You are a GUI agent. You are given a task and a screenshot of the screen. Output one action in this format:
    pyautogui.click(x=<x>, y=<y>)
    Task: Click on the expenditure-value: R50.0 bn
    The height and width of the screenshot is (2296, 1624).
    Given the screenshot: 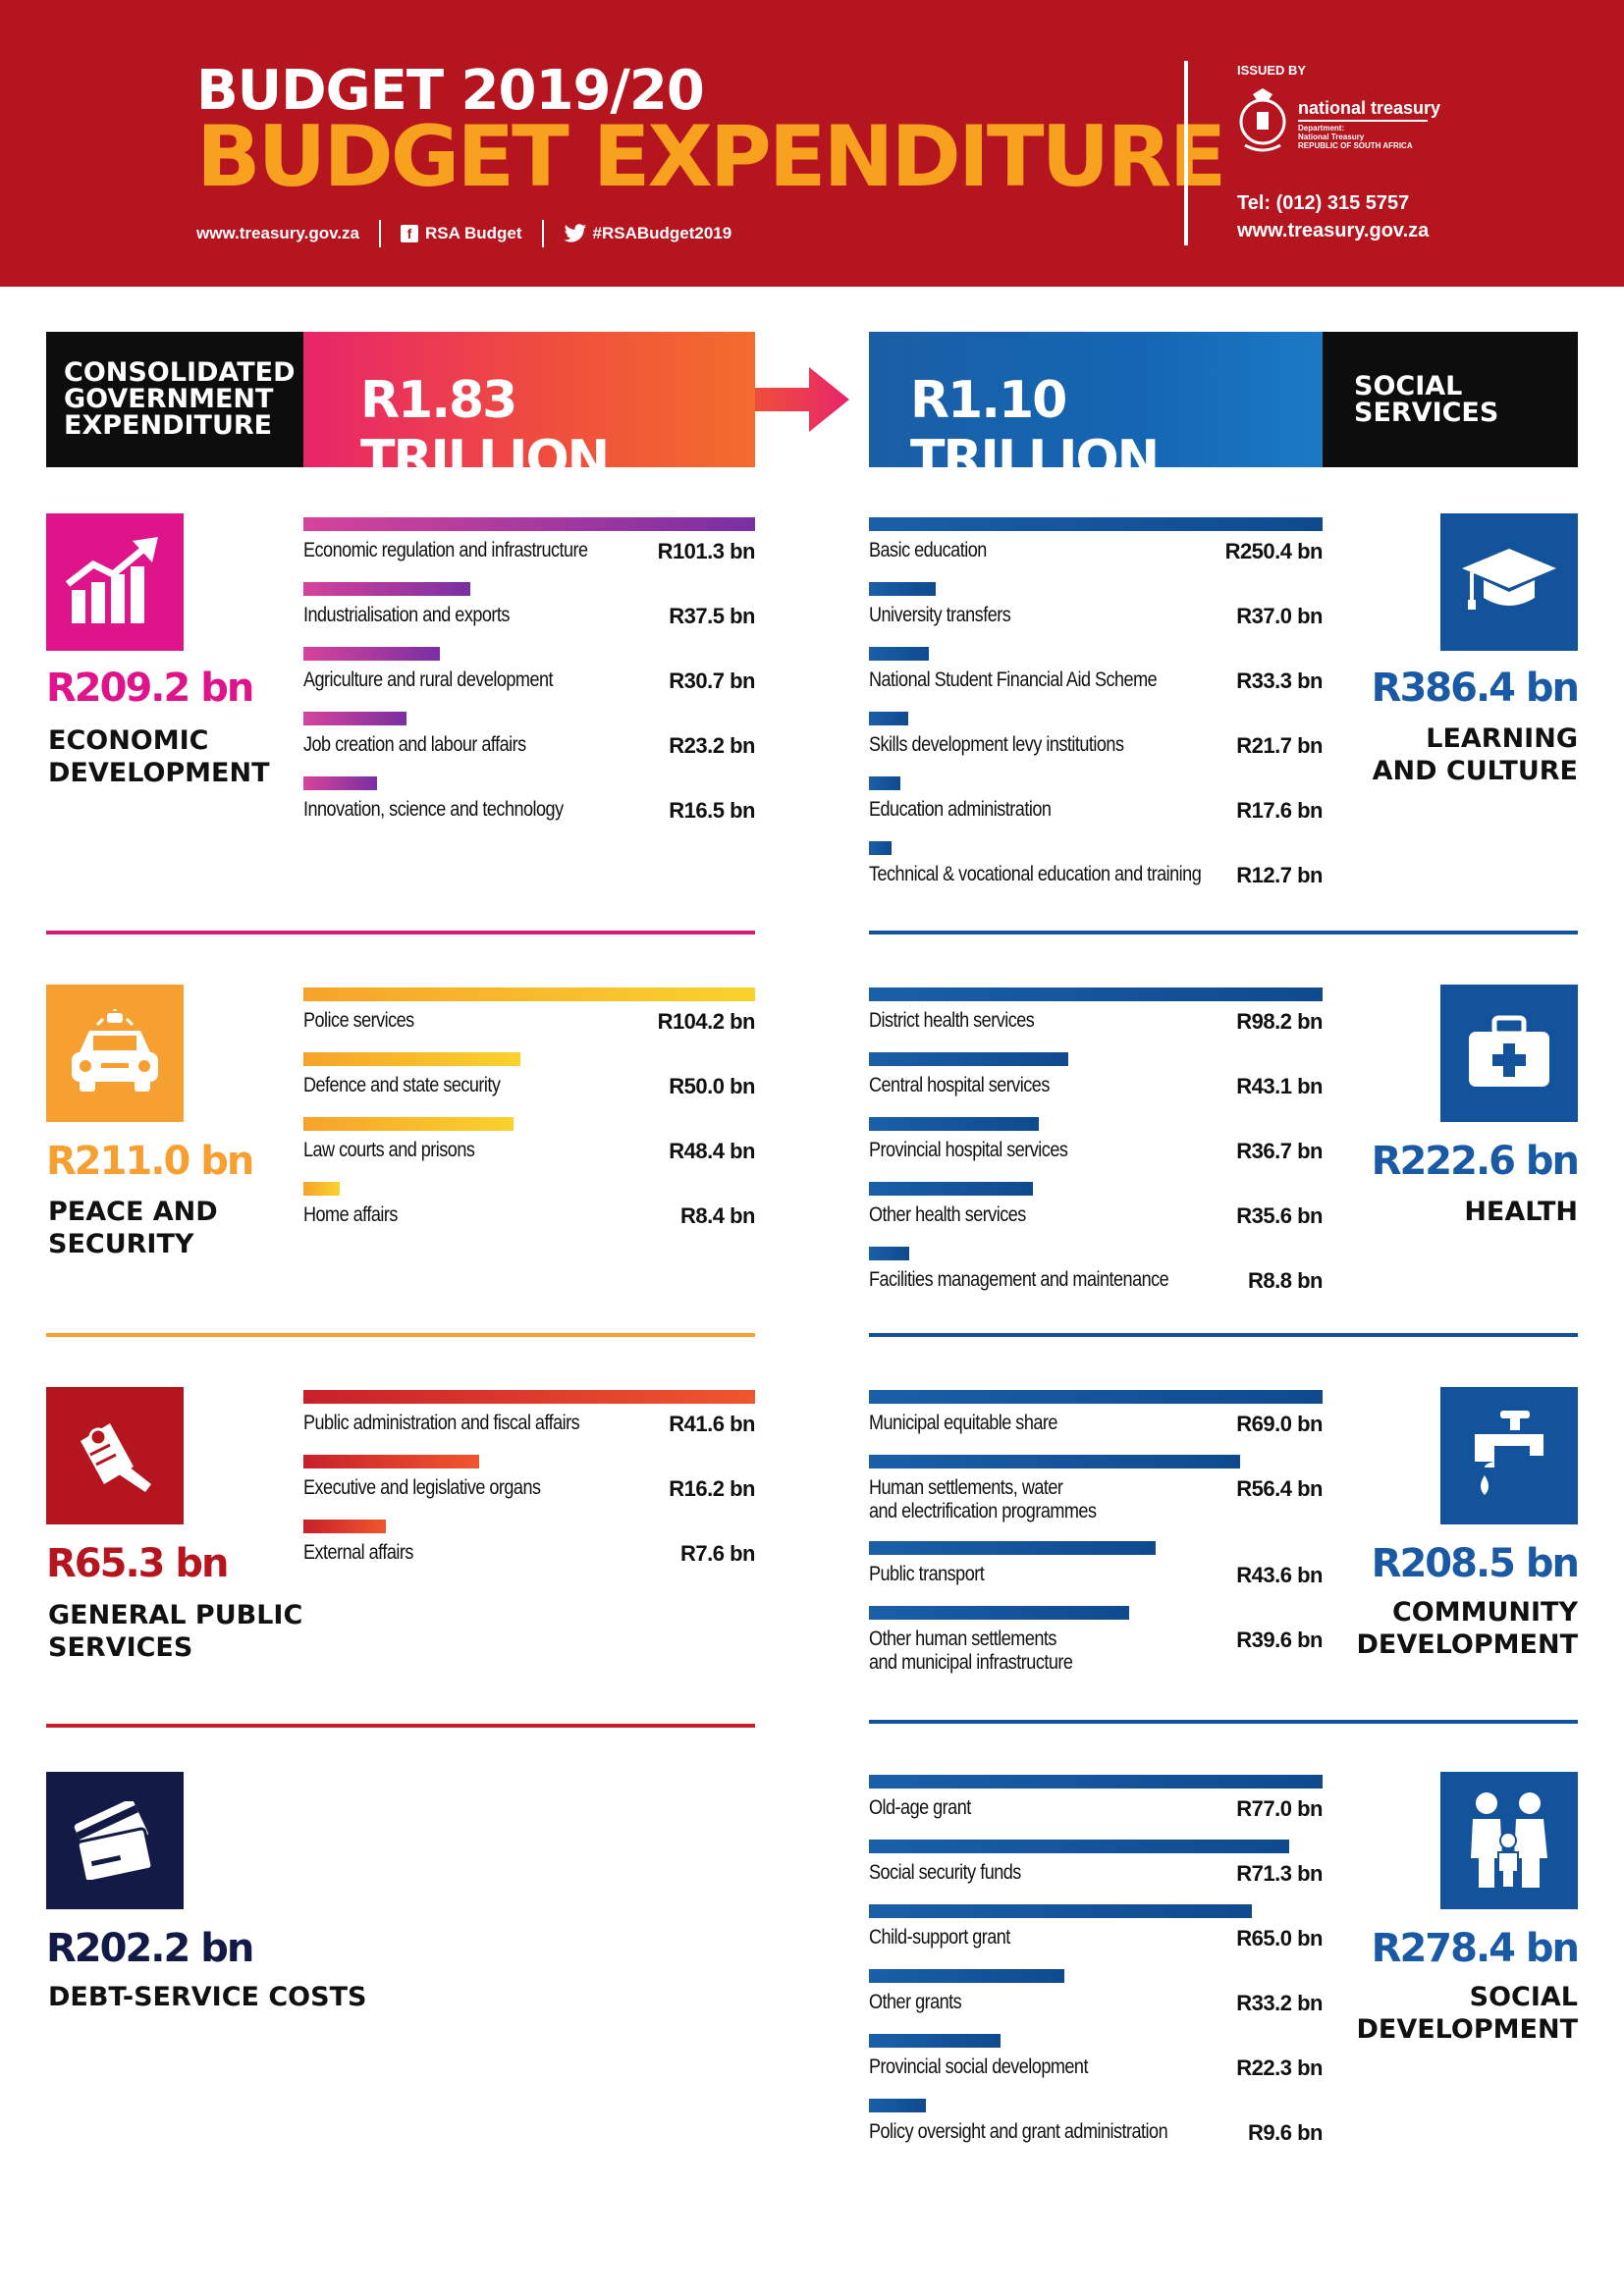 What is the action you would take?
    pyautogui.click(x=712, y=1086)
    